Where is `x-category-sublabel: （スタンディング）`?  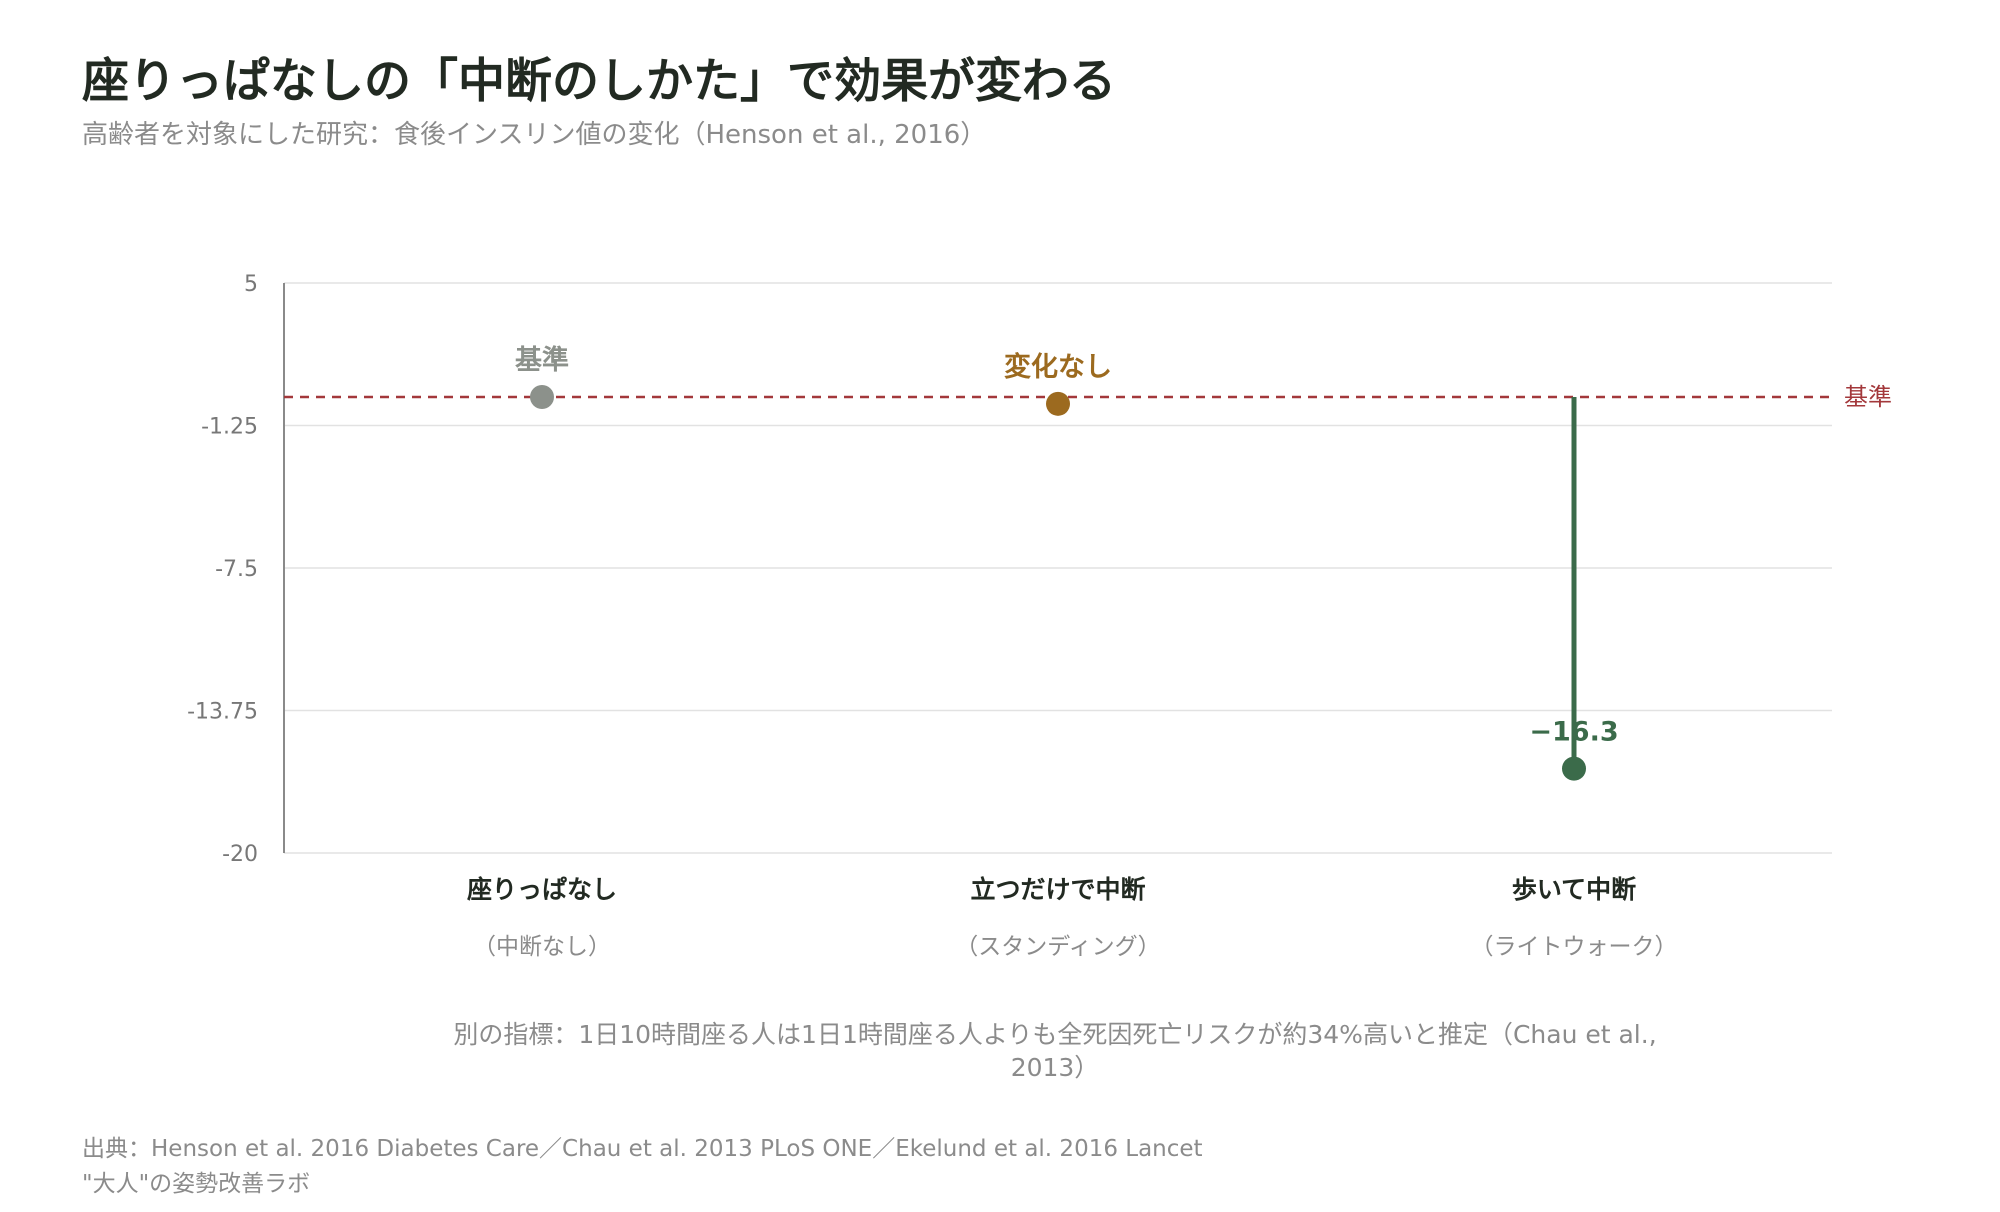 x-category-sublabel: （スタンディング） is located at coordinates (1057, 947).